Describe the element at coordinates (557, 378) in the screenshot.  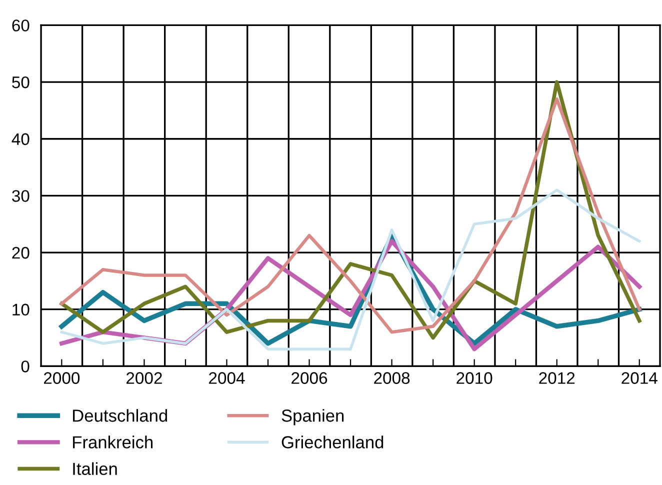
I see `x-tick-label: 2012` at that location.